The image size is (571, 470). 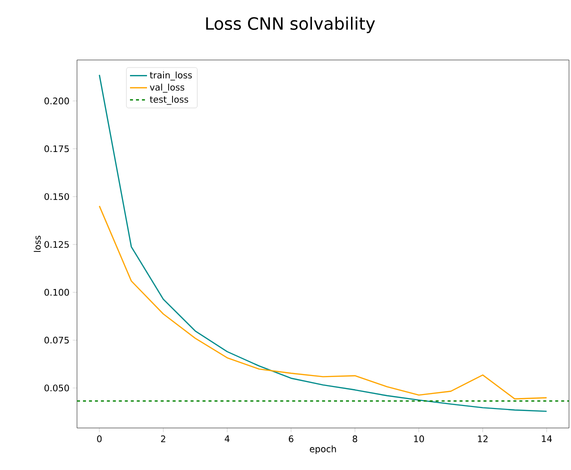 What do you see at coordinates (547, 438) in the screenshot?
I see `x-tick-label: 14` at bounding box center [547, 438].